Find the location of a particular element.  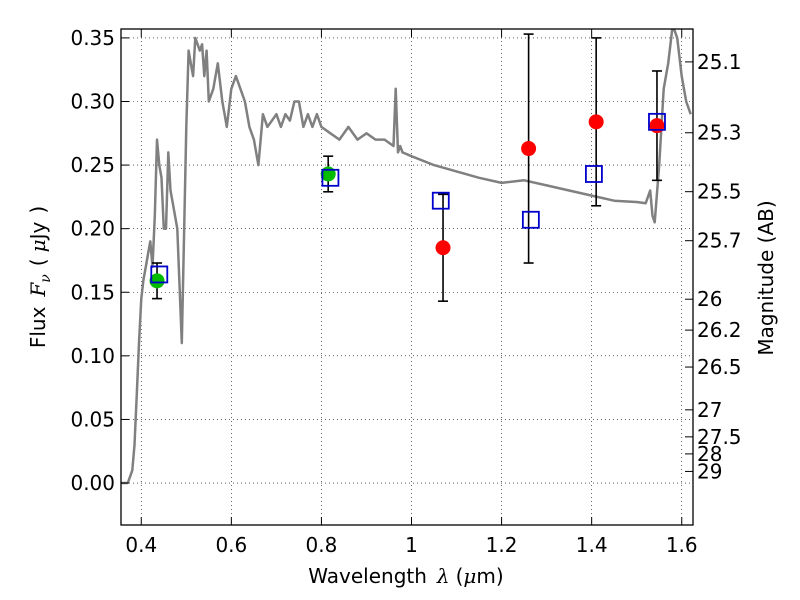

y2-tick-label: 28 is located at coordinates (709, 454).